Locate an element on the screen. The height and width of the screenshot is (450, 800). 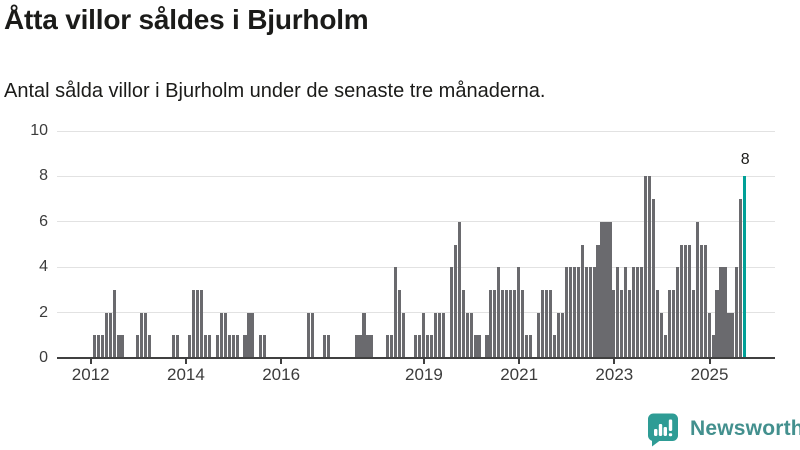
y-axis-label: 4 is located at coordinates (43, 267).